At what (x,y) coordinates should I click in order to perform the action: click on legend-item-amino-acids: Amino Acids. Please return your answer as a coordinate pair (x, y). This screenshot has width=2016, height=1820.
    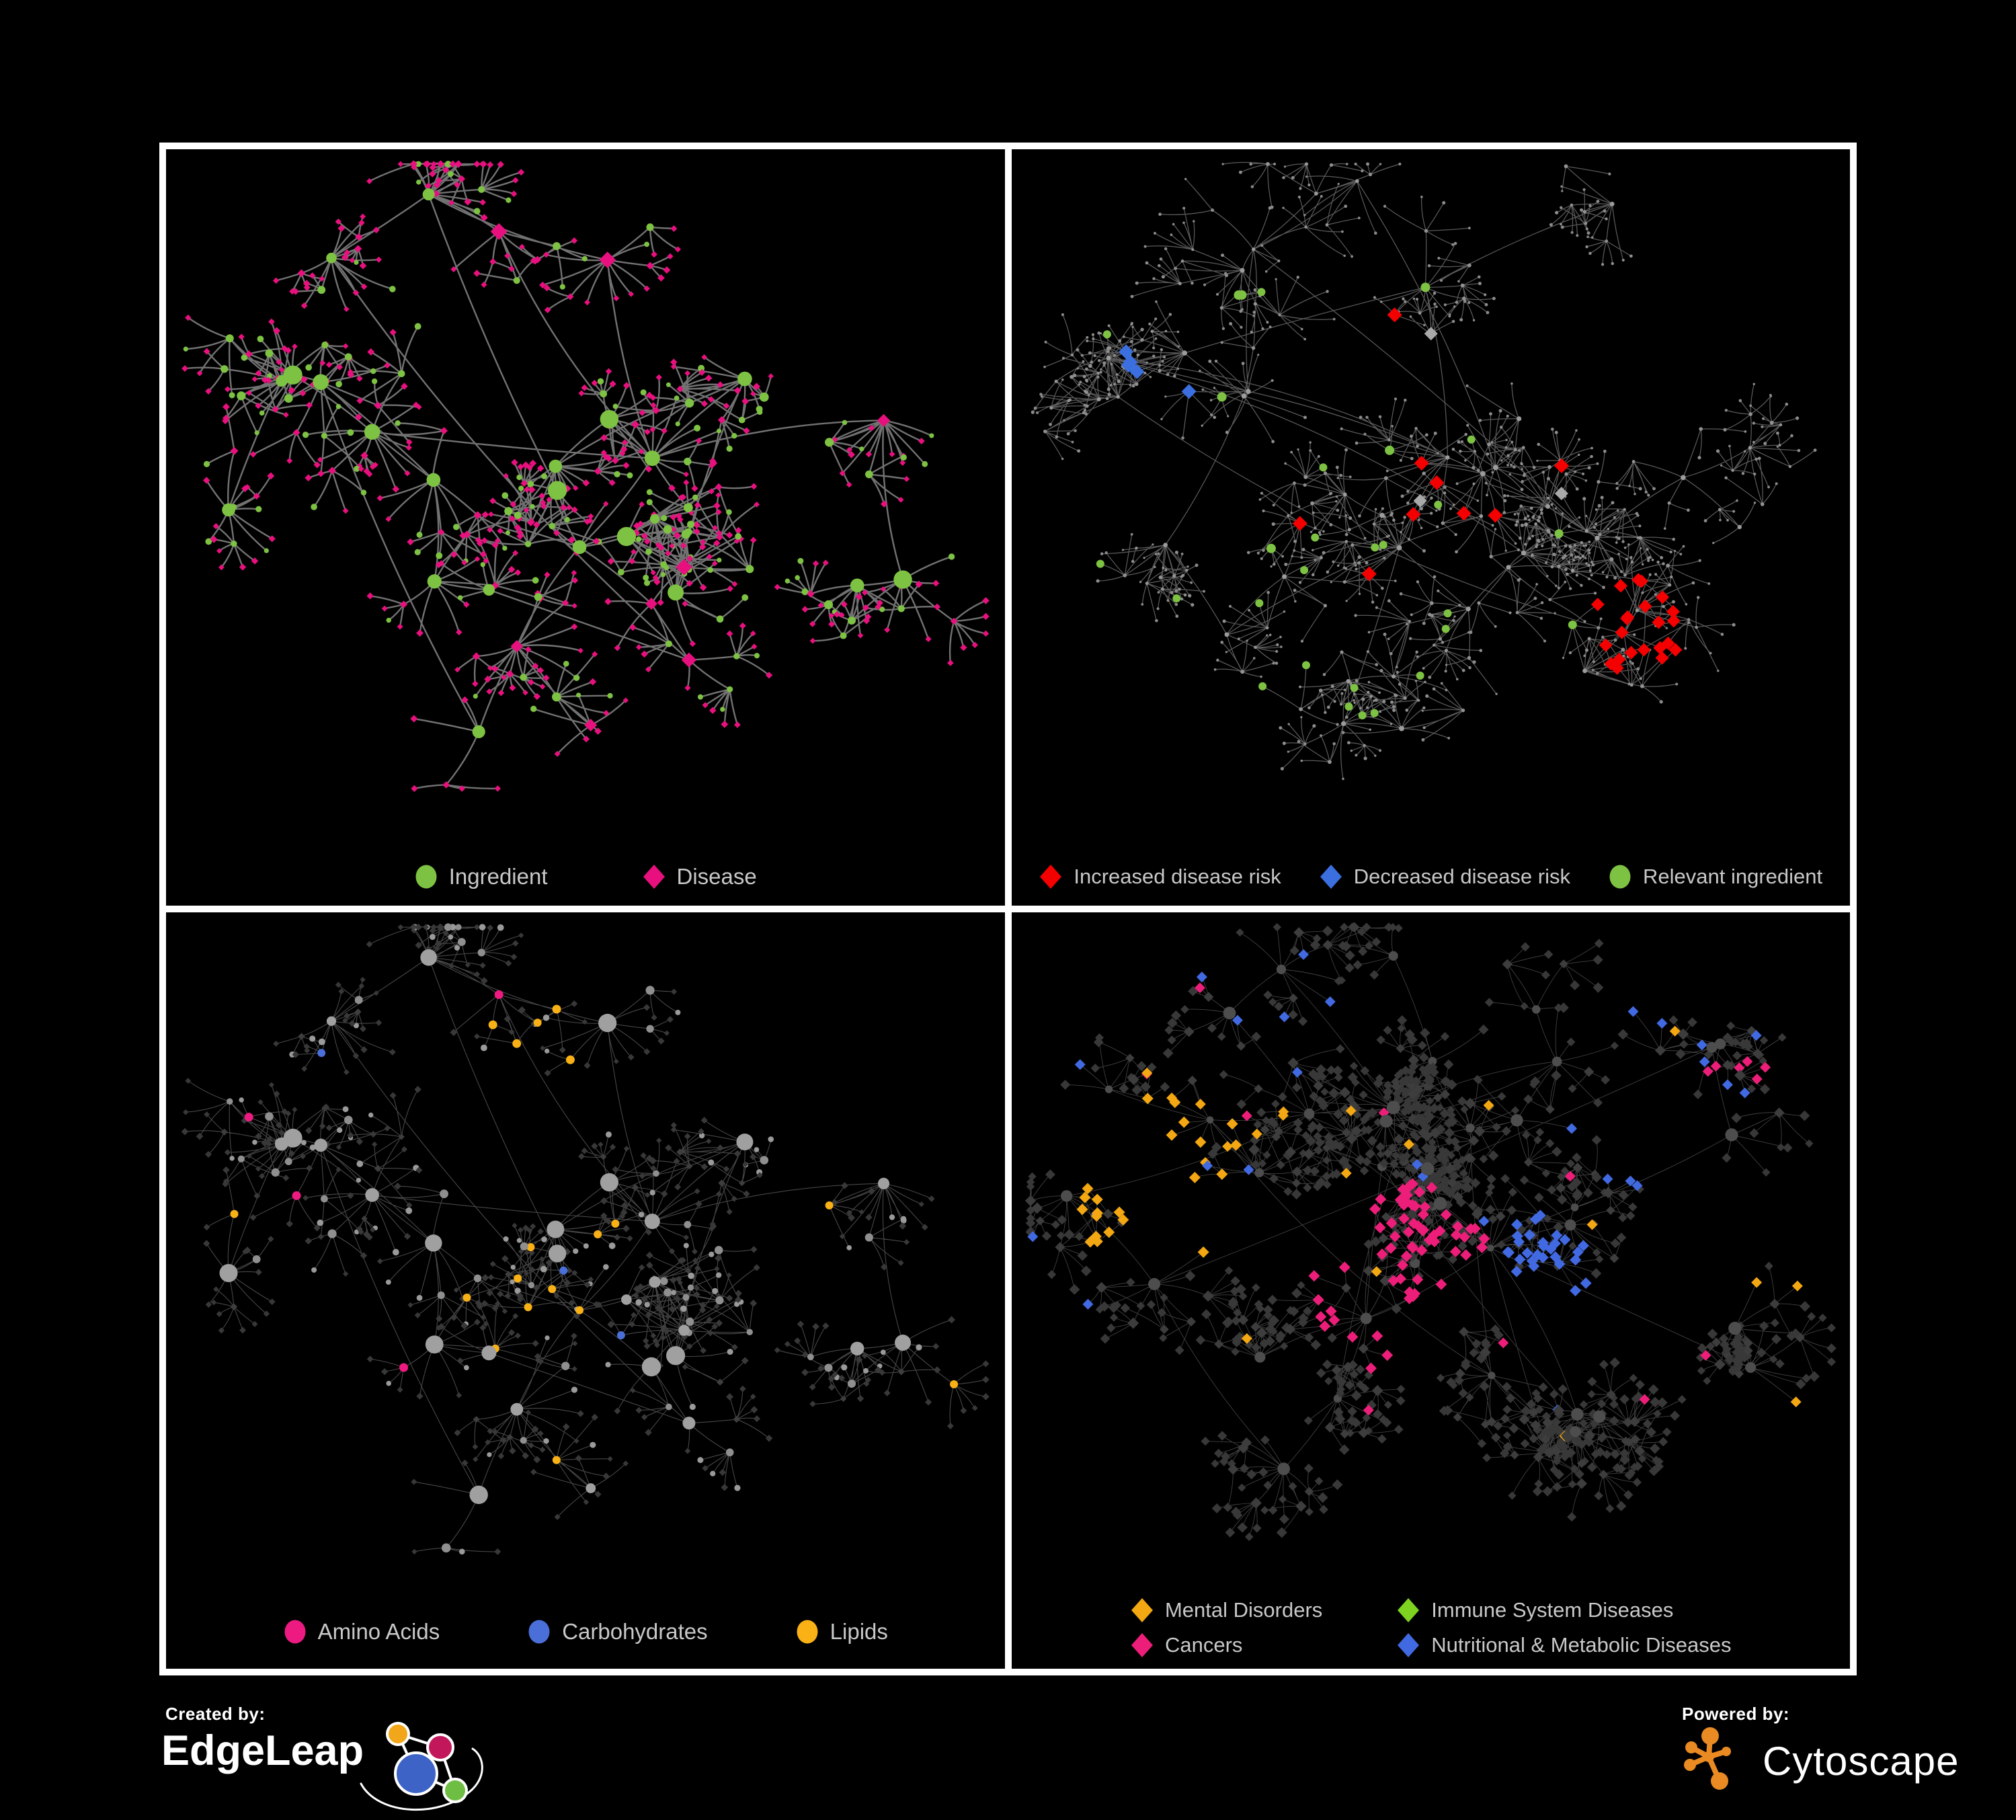
    Looking at the image, I should click on (361, 1632).